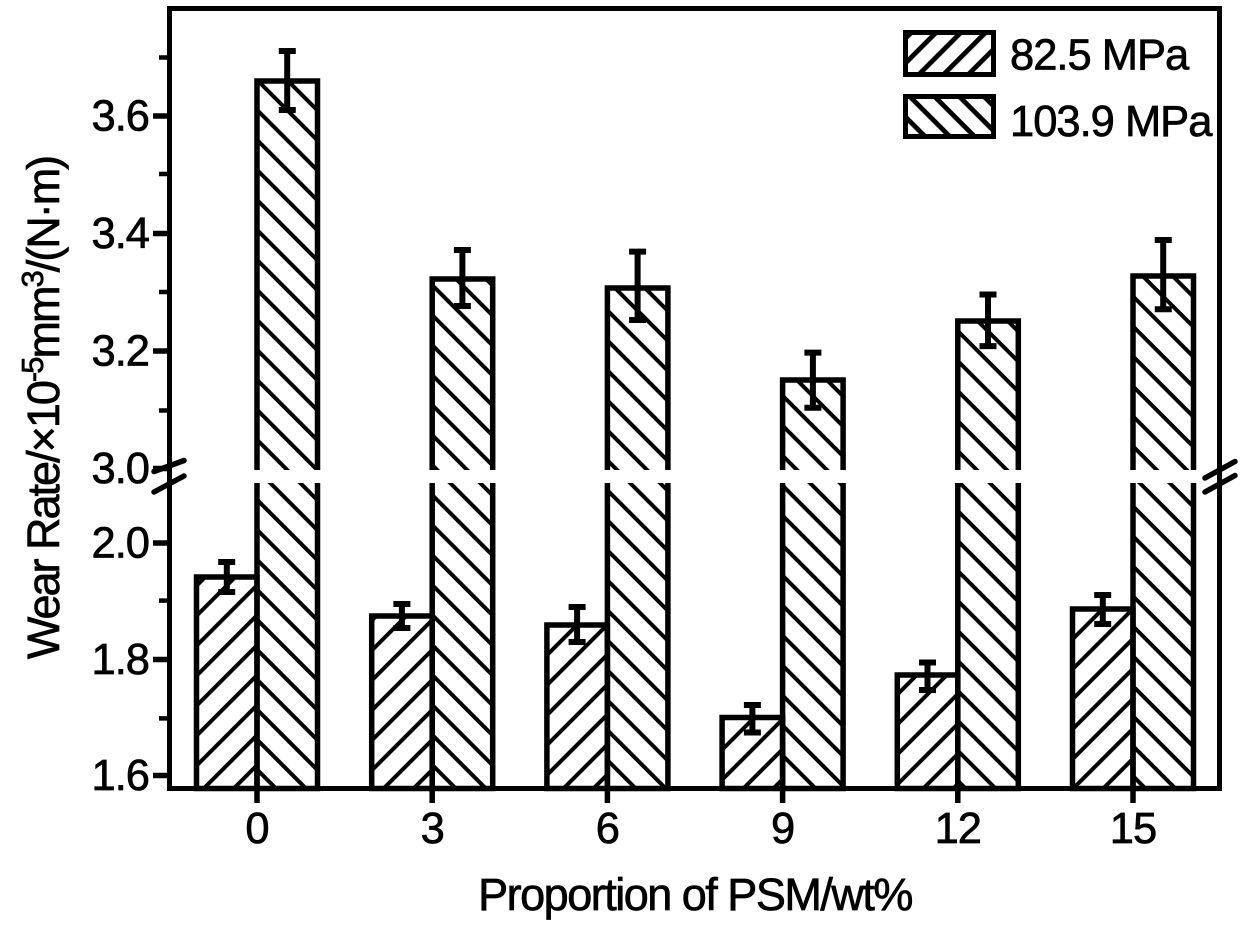 This screenshot has width=1240, height=929. Describe the element at coordinates (42, 408) in the screenshot. I see `svg-text: Wear Rate/×10-5mm3/(N·m)` at that location.